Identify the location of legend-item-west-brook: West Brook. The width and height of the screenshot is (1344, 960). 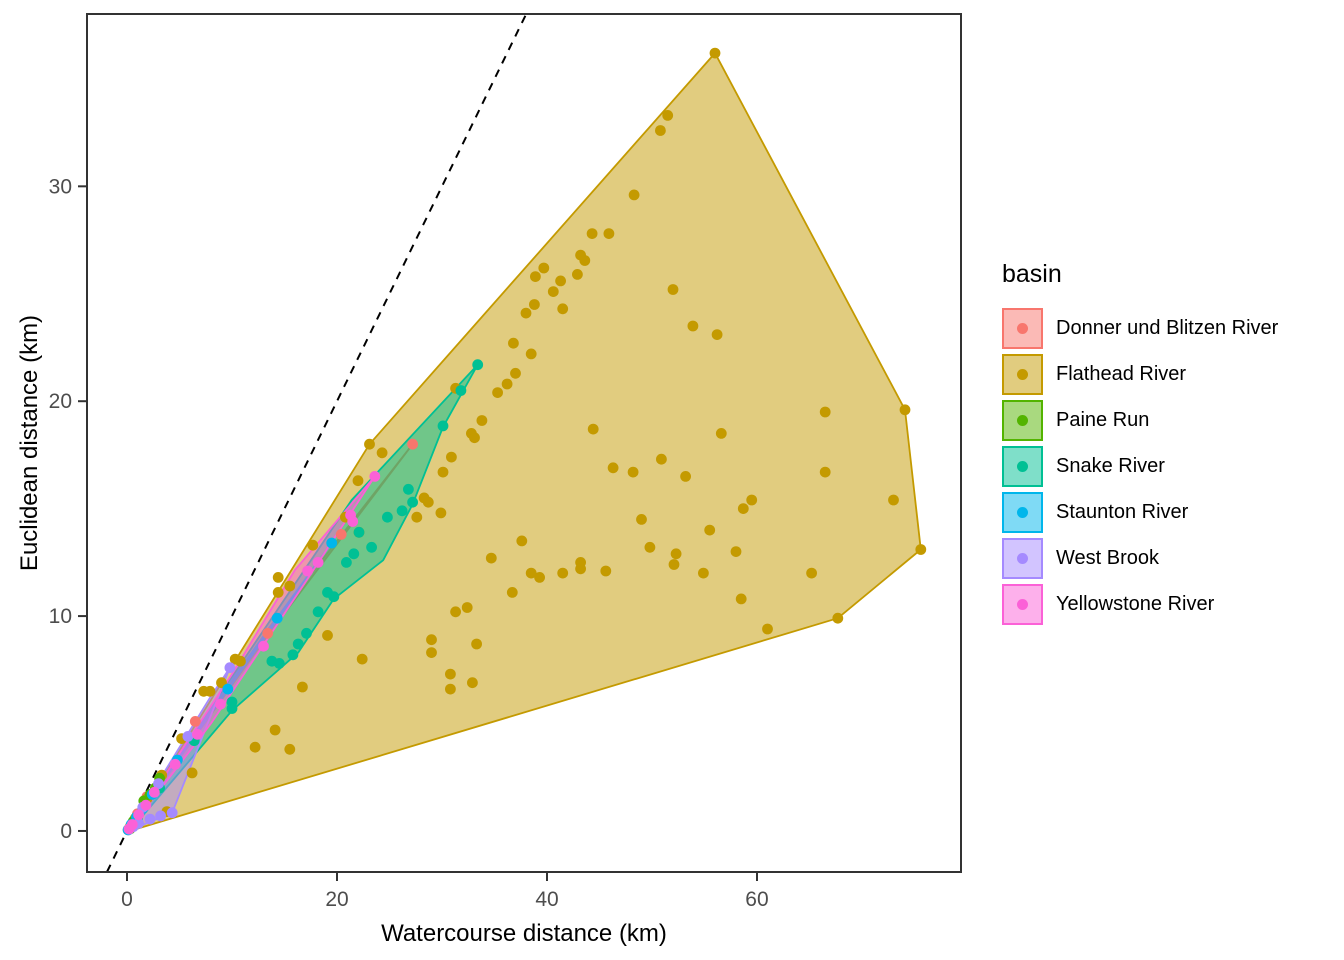
(1140, 558).